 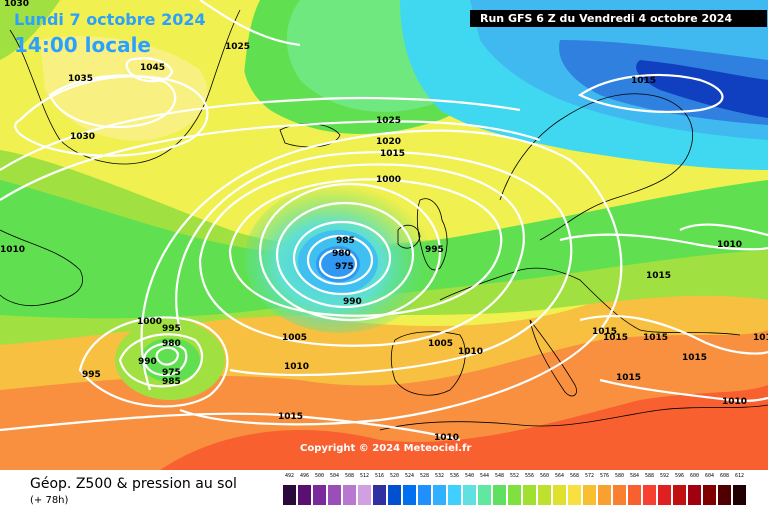 What do you see at coordinates (663, 242) in the screenshot?
I see `isobar-europe-1015a` at bounding box center [663, 242].